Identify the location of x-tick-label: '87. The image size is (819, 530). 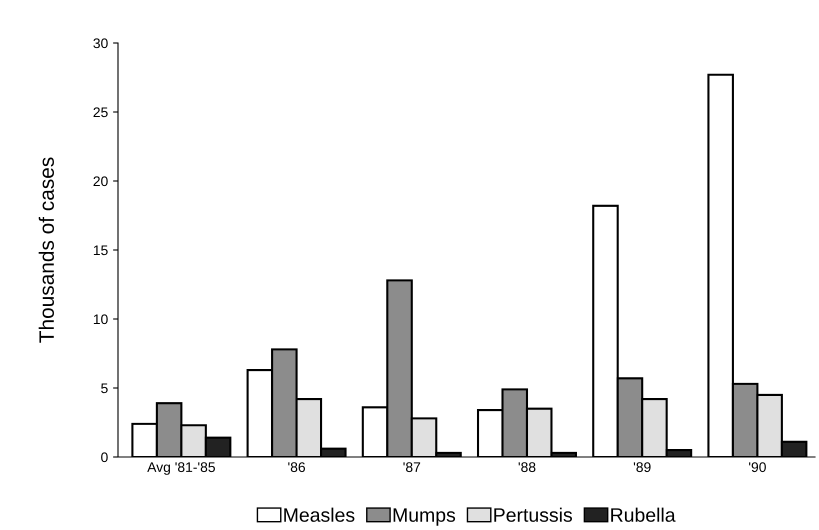
(411, 467).